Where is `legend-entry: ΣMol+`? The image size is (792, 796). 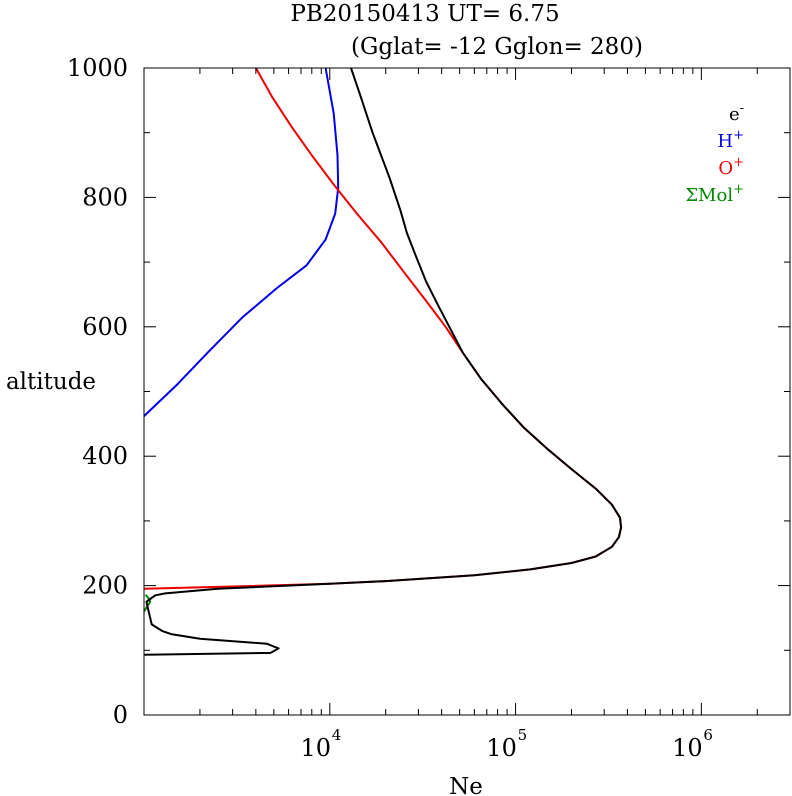 legend-entry: ΣMol+ is located at coordinates (714, 194).